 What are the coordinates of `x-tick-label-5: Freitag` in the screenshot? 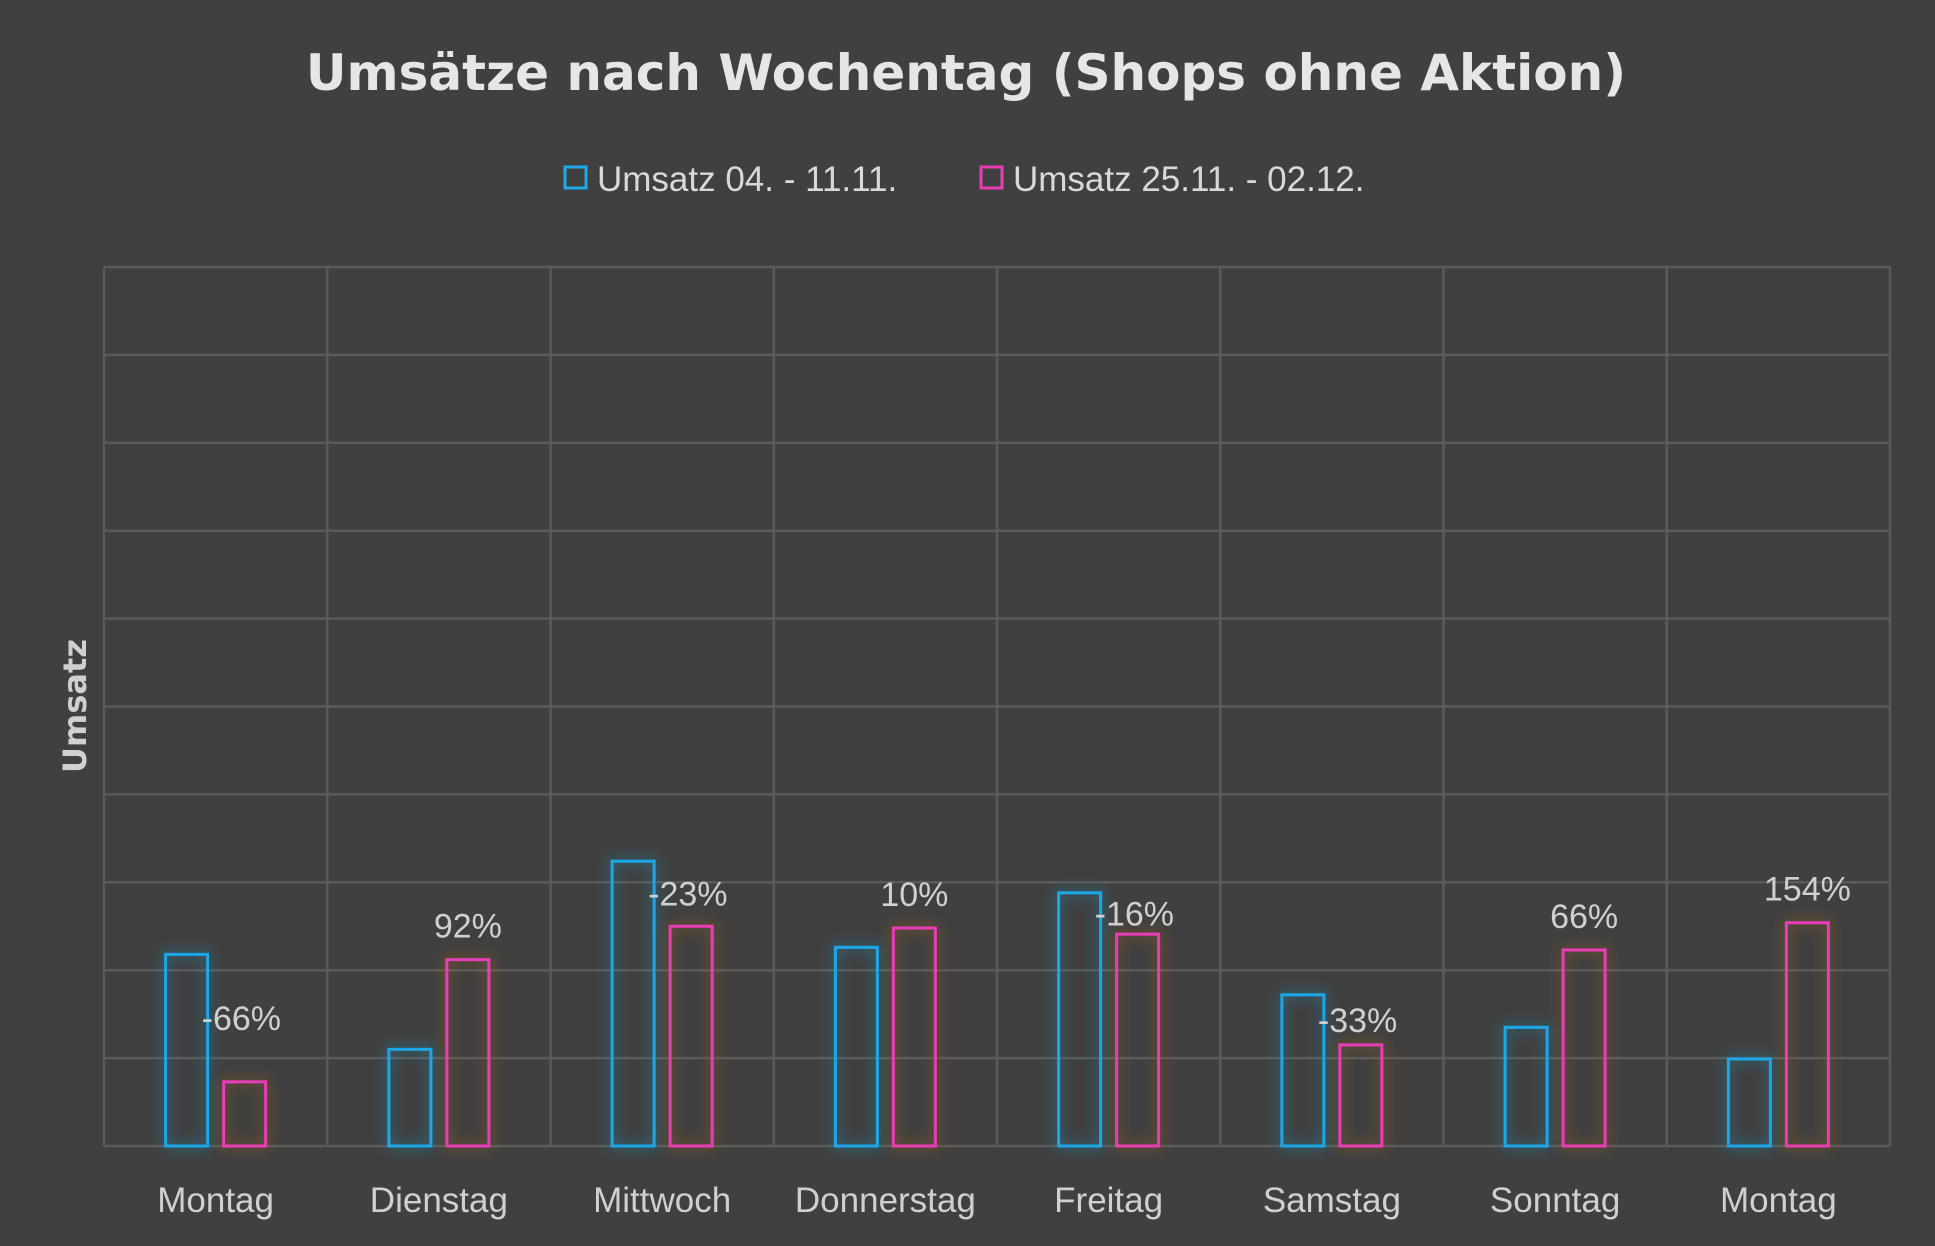 It's located at (1108, 1200).